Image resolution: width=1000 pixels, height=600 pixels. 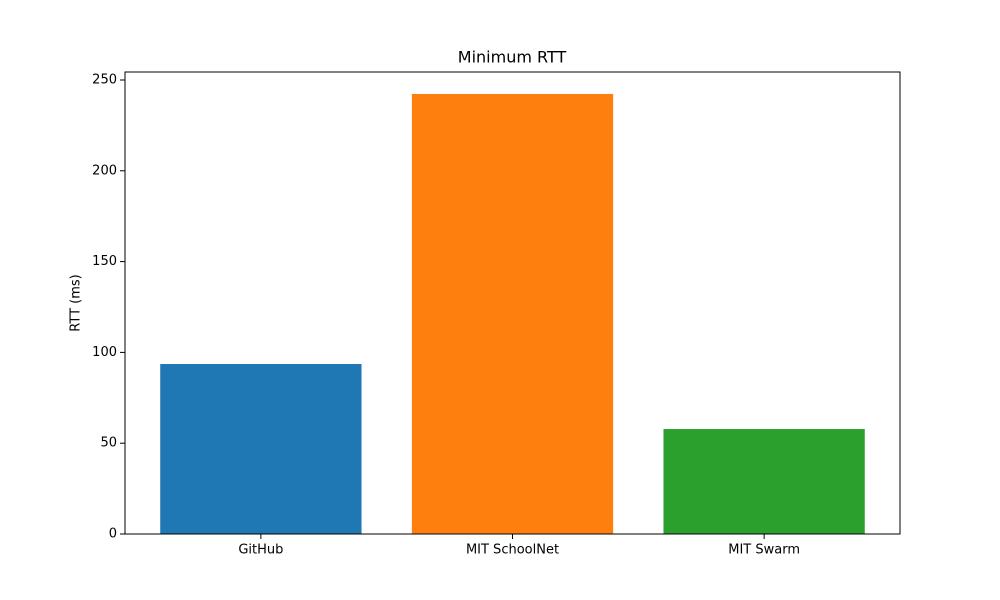 I want to click on y-tick-label: 250, so click(x=104, y=79).